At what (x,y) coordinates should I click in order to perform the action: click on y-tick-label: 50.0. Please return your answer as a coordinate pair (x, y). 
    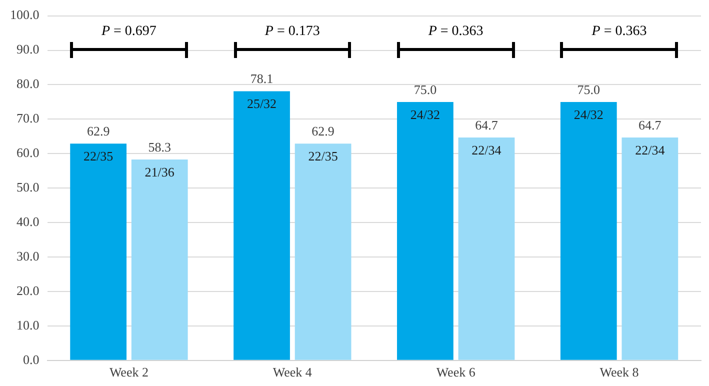
    Looking at the image, I should click on (28, 187).